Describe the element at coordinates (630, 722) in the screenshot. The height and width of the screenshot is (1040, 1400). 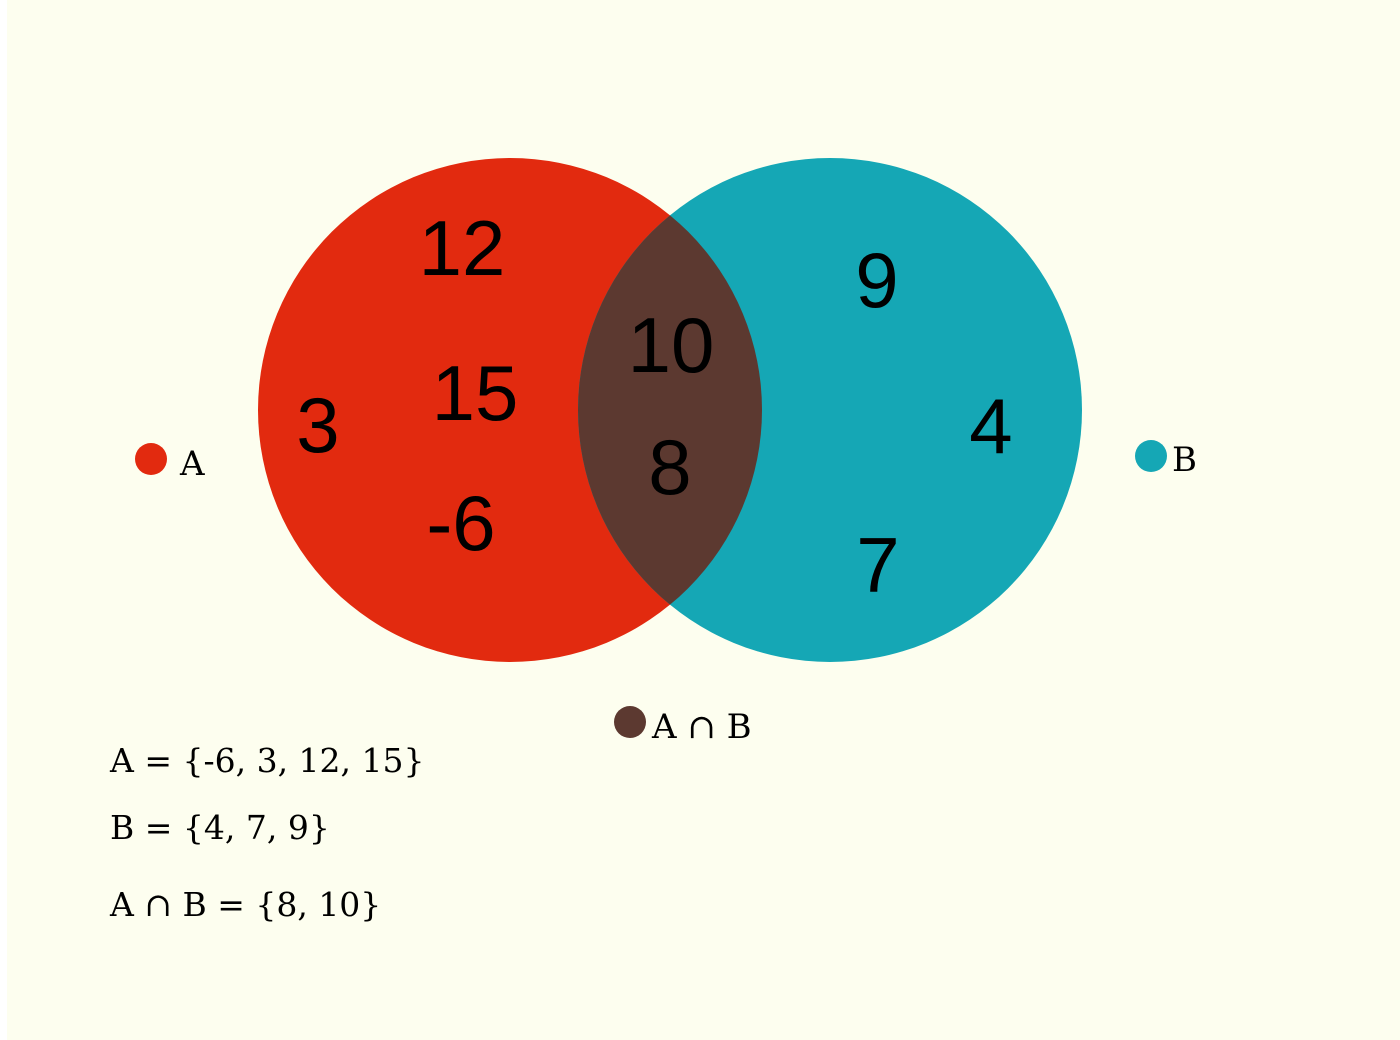
I see `legend-intersection-swatch` at that location.